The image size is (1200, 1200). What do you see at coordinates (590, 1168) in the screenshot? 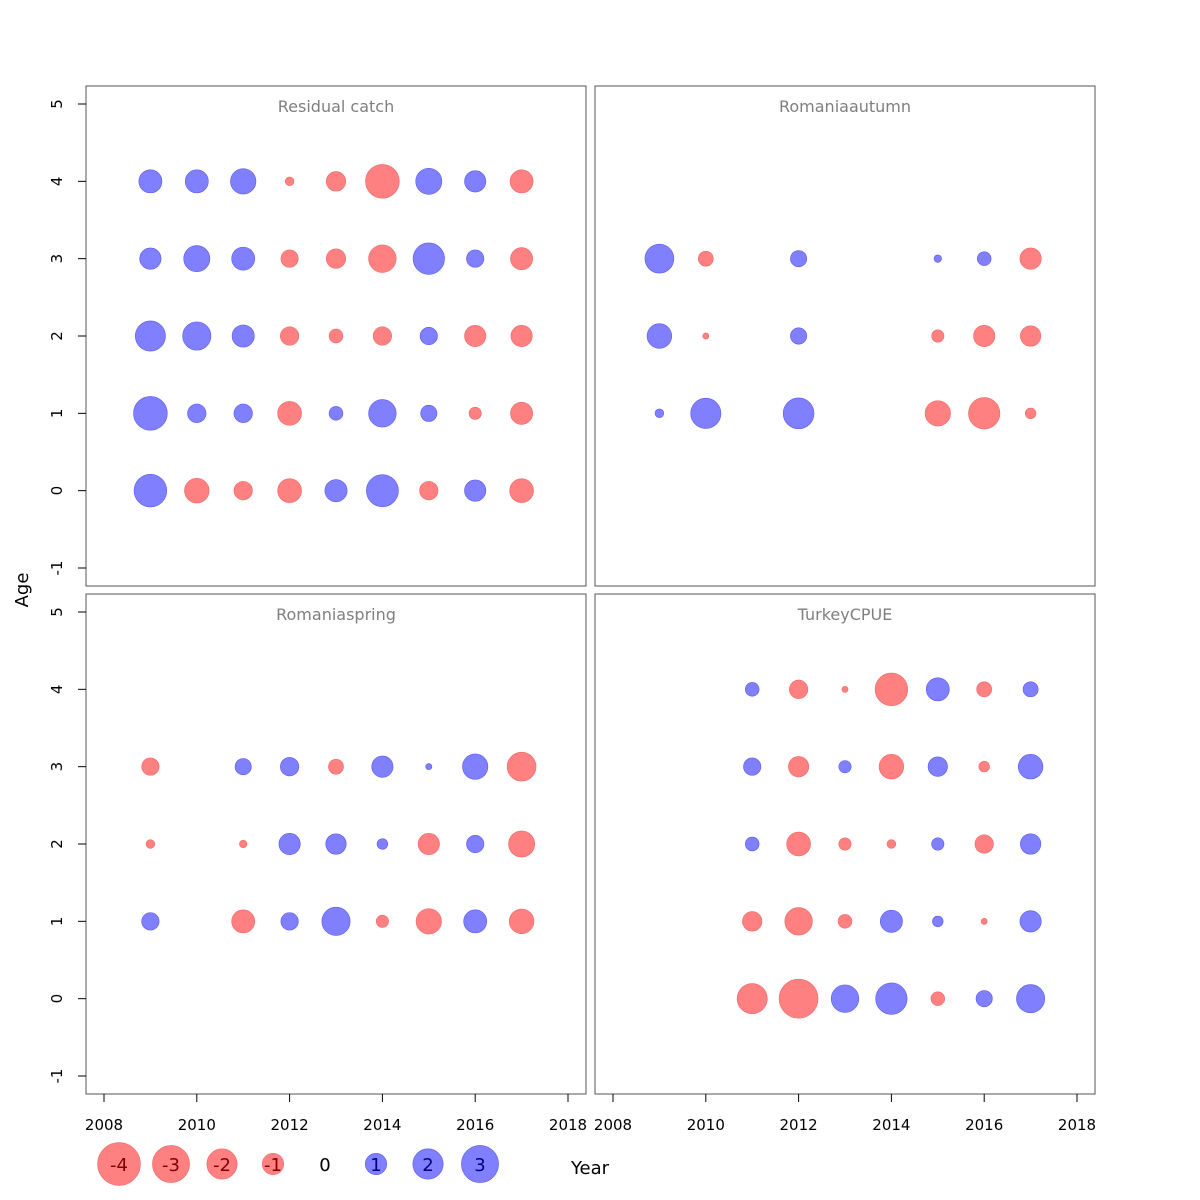
I see `x-axis-label: Year` at bounding box center [590, 1168].